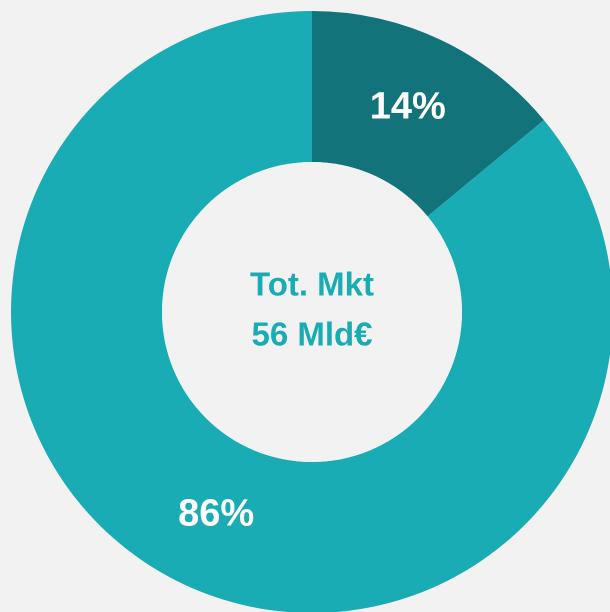 Image resolution: width=610 pixels, height=612 pixels. What do you see at coordinates (408, 106) in the screenshot?
I see `slice-label: 14%` at bounding box center [408, 106].